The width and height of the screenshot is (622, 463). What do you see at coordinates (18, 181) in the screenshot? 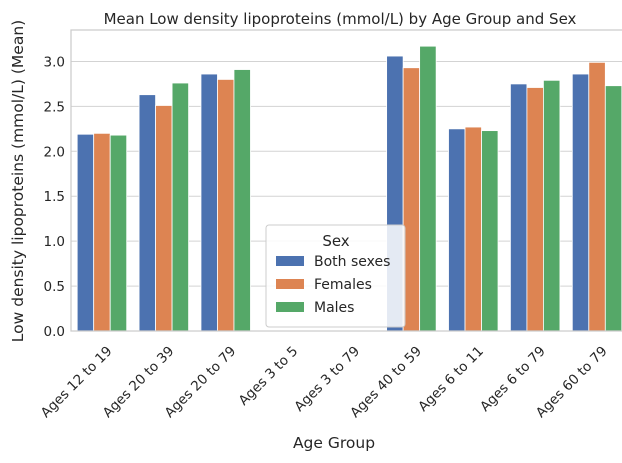
I see `y-axis-label: Low density lipoproteins (mmol/L) (Mean)` at bounding box center [18, 181].